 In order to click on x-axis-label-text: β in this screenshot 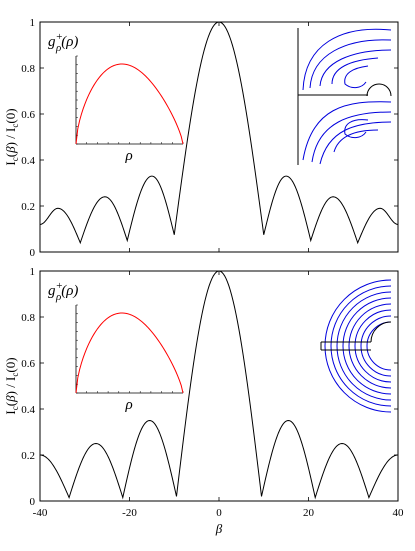, I will do `click(219, 528)`.